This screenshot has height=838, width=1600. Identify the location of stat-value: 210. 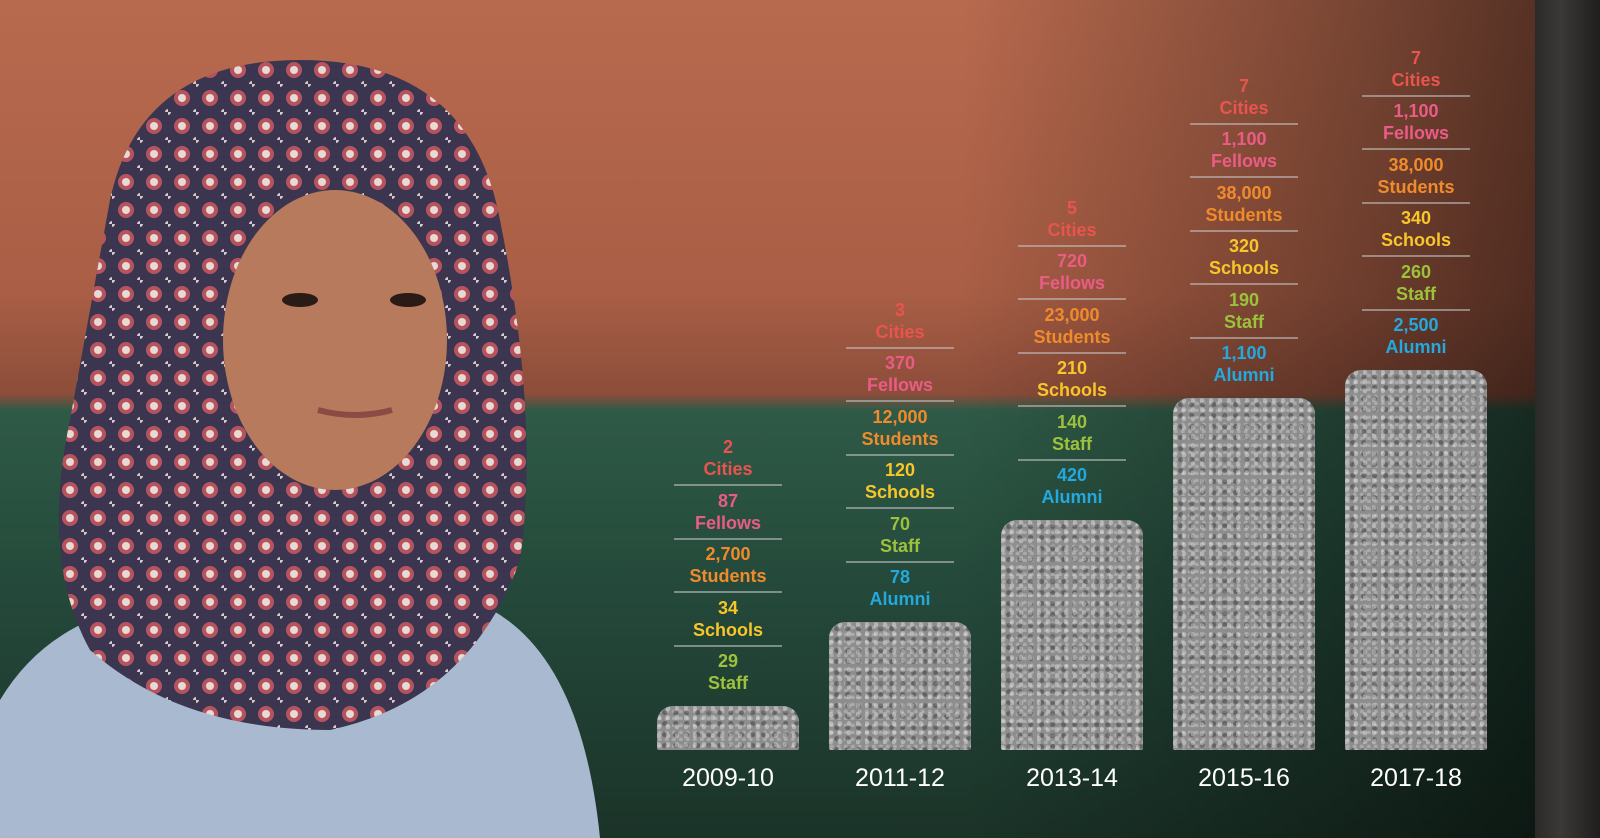
(1072, 368).